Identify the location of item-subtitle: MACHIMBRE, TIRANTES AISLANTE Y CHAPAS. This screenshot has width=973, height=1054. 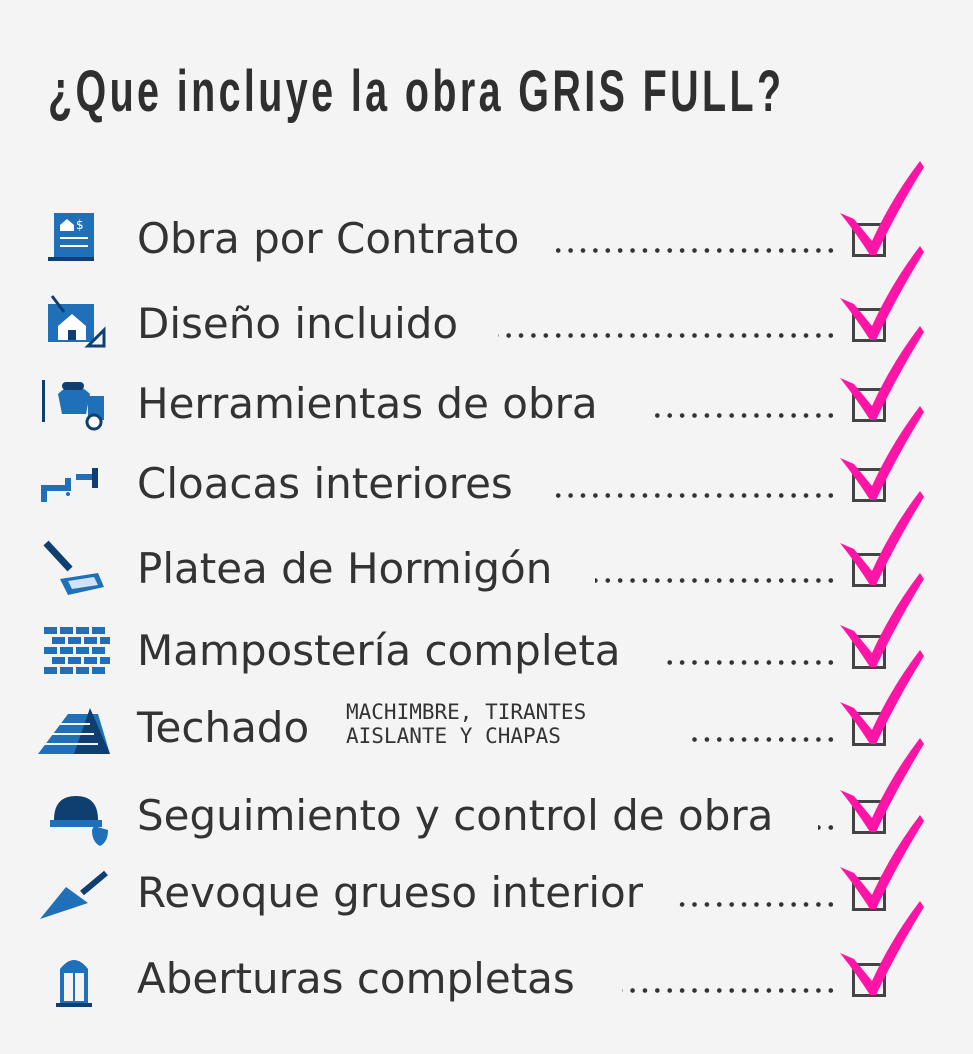
(466, 724).